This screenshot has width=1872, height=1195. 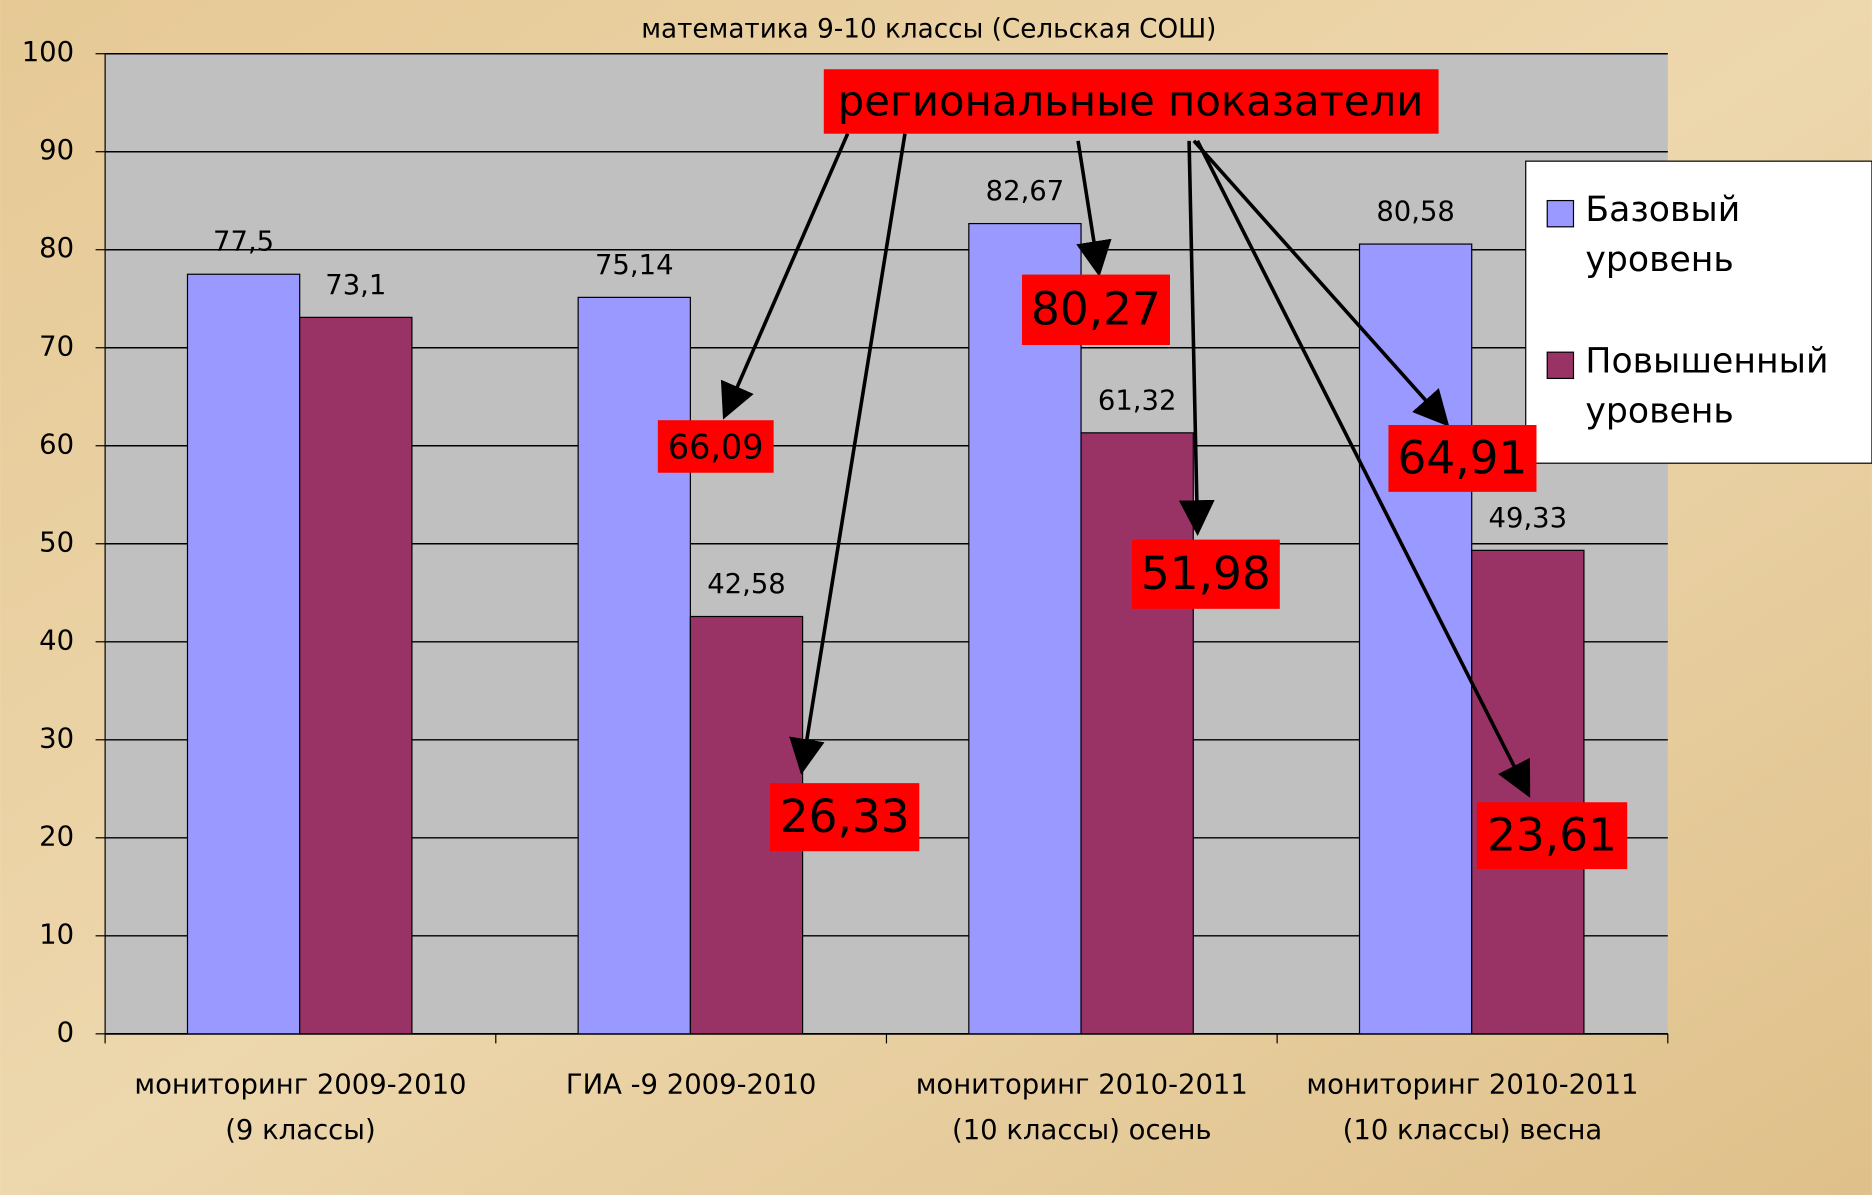 What do you see at coordinates (56, 444) in the screenshot?
I see `y-tick-label: 60` at bounding box center [56, 444].